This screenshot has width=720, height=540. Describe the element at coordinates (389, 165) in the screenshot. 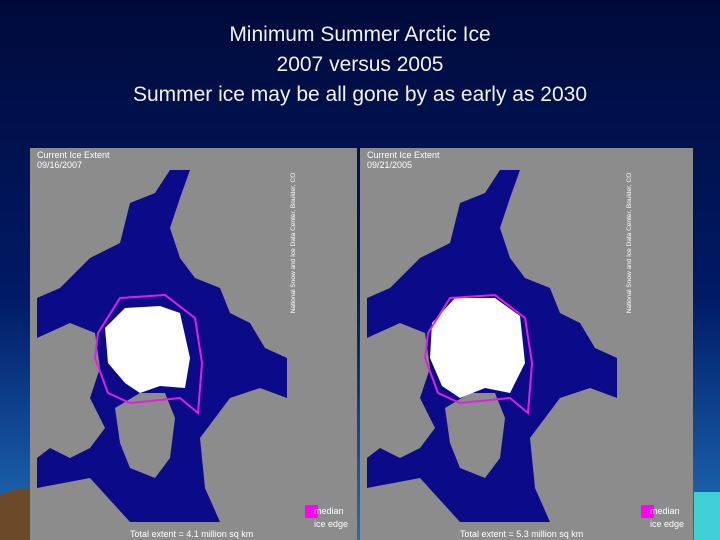

I see `map-date: 09/21/2005` at that location.